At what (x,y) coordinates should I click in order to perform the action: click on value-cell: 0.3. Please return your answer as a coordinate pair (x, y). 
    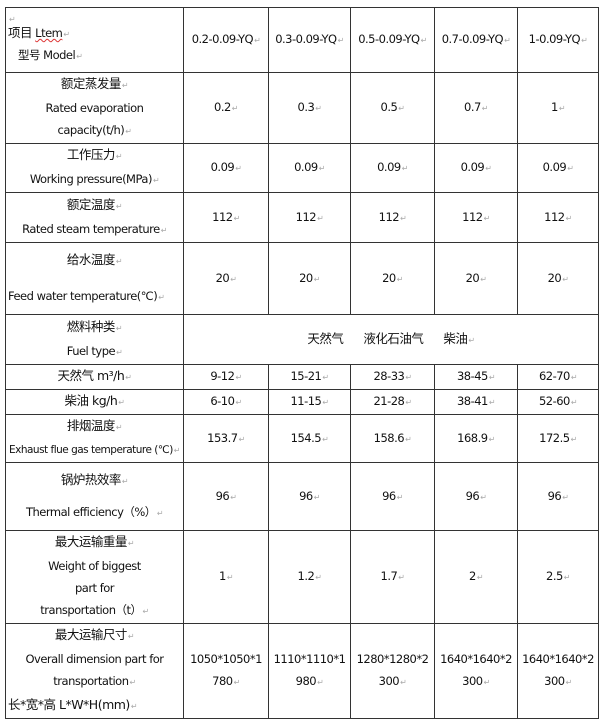
    Looking at the image, I should click on (309, 108).